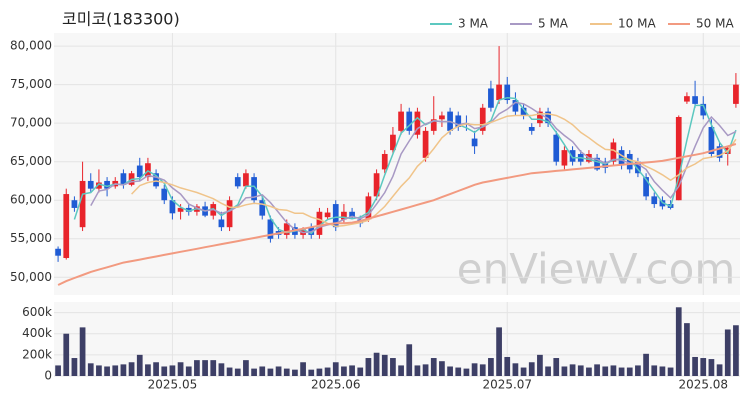  What do you see at coordinates (31, 277) in the screenshot?
I see `y-tick-label: 50,000` at bounding box center [31, 277].